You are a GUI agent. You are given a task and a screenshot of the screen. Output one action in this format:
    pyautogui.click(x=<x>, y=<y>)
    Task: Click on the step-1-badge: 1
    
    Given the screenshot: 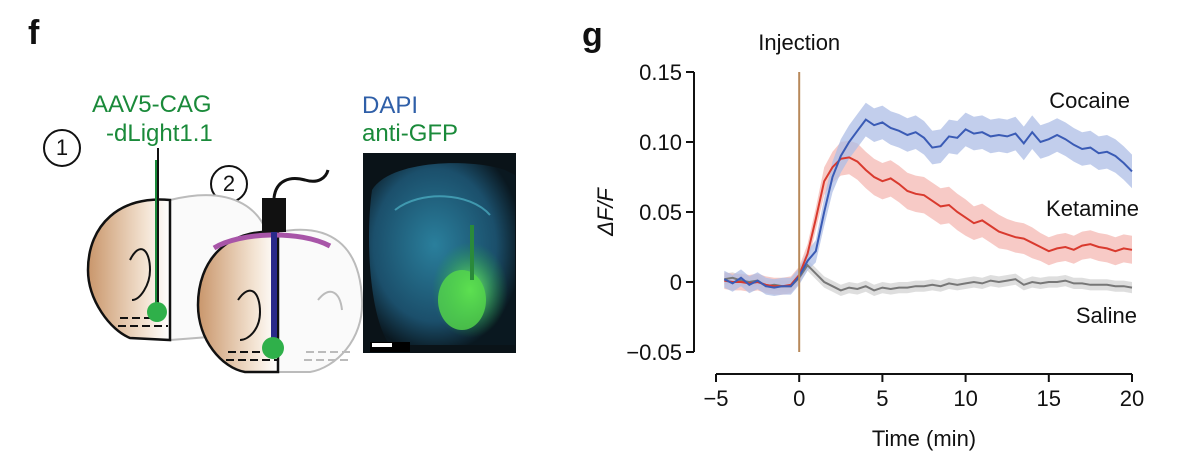 What is the action you would take?
    pyautogui.click(x=62, y=148)
    